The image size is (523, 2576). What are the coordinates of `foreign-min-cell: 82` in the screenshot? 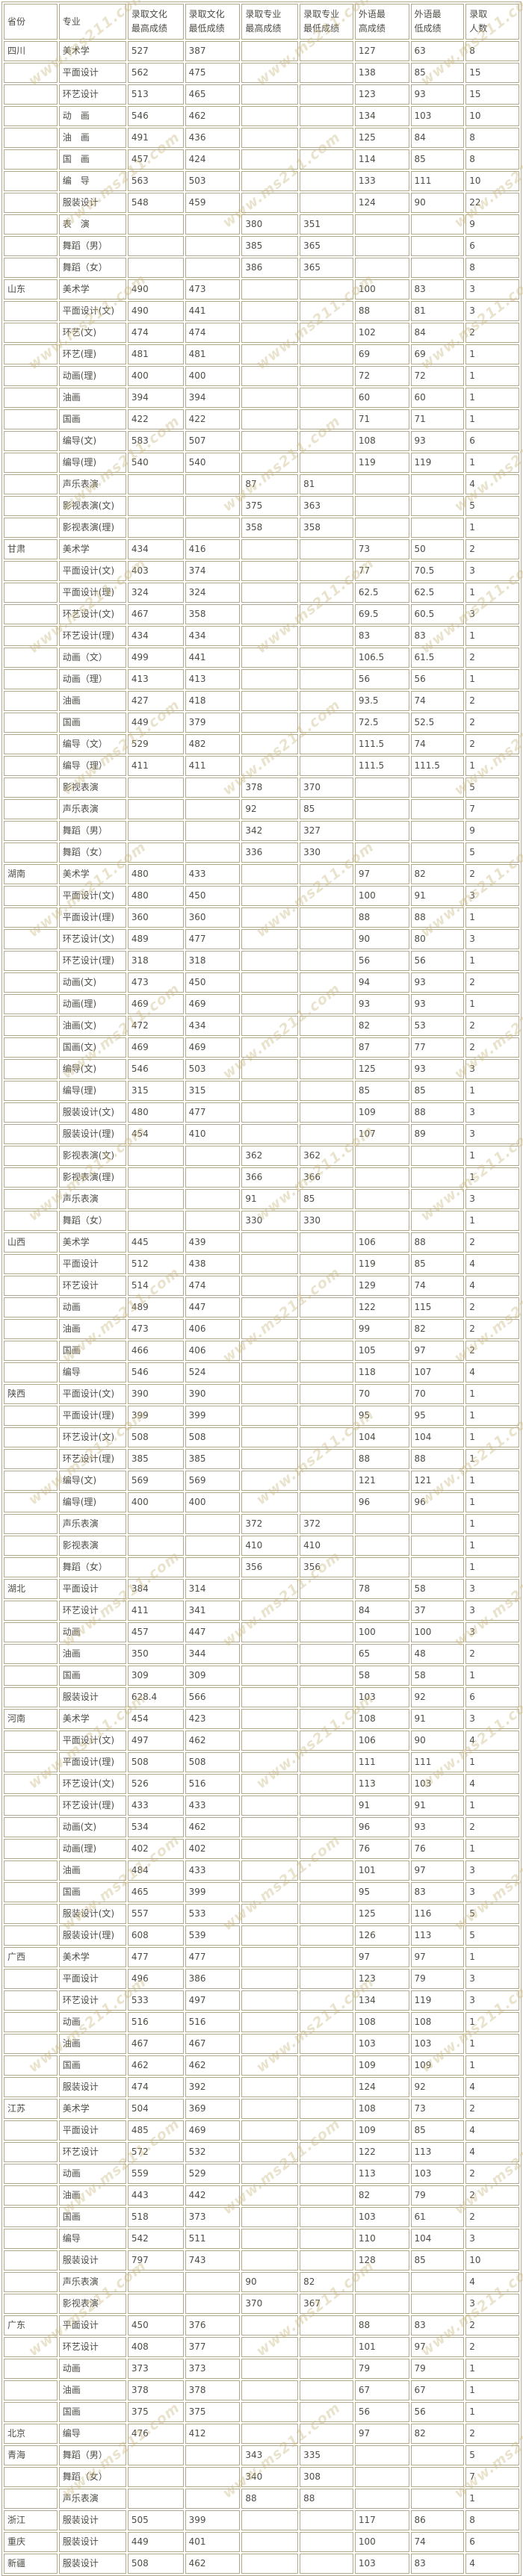 It's located at (438, 1329).